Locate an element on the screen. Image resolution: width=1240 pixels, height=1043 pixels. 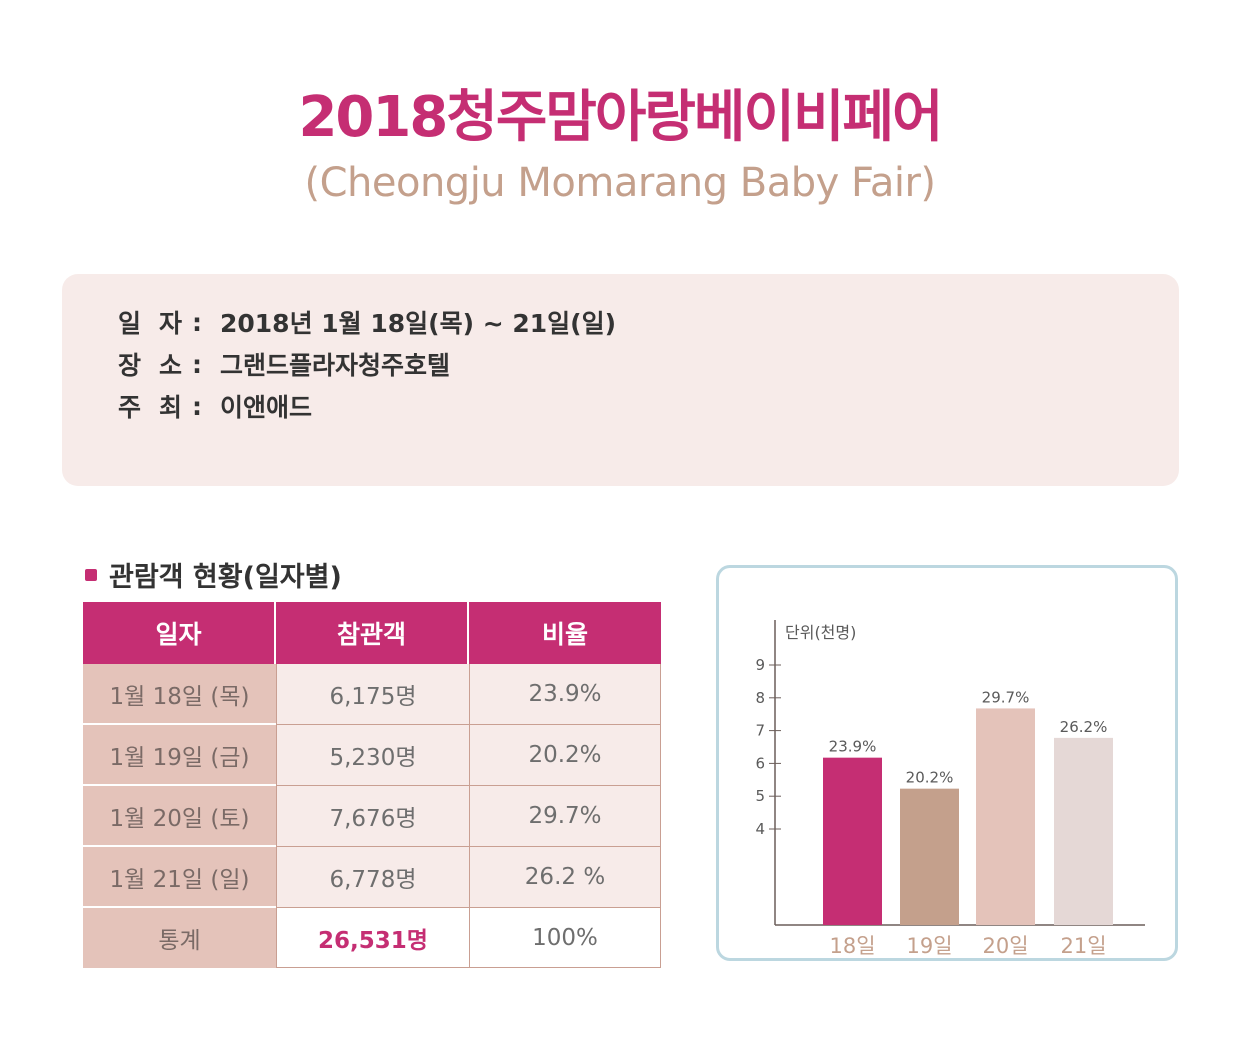
cell-visitors: 5,230명 is located at coordinates (372, 755).